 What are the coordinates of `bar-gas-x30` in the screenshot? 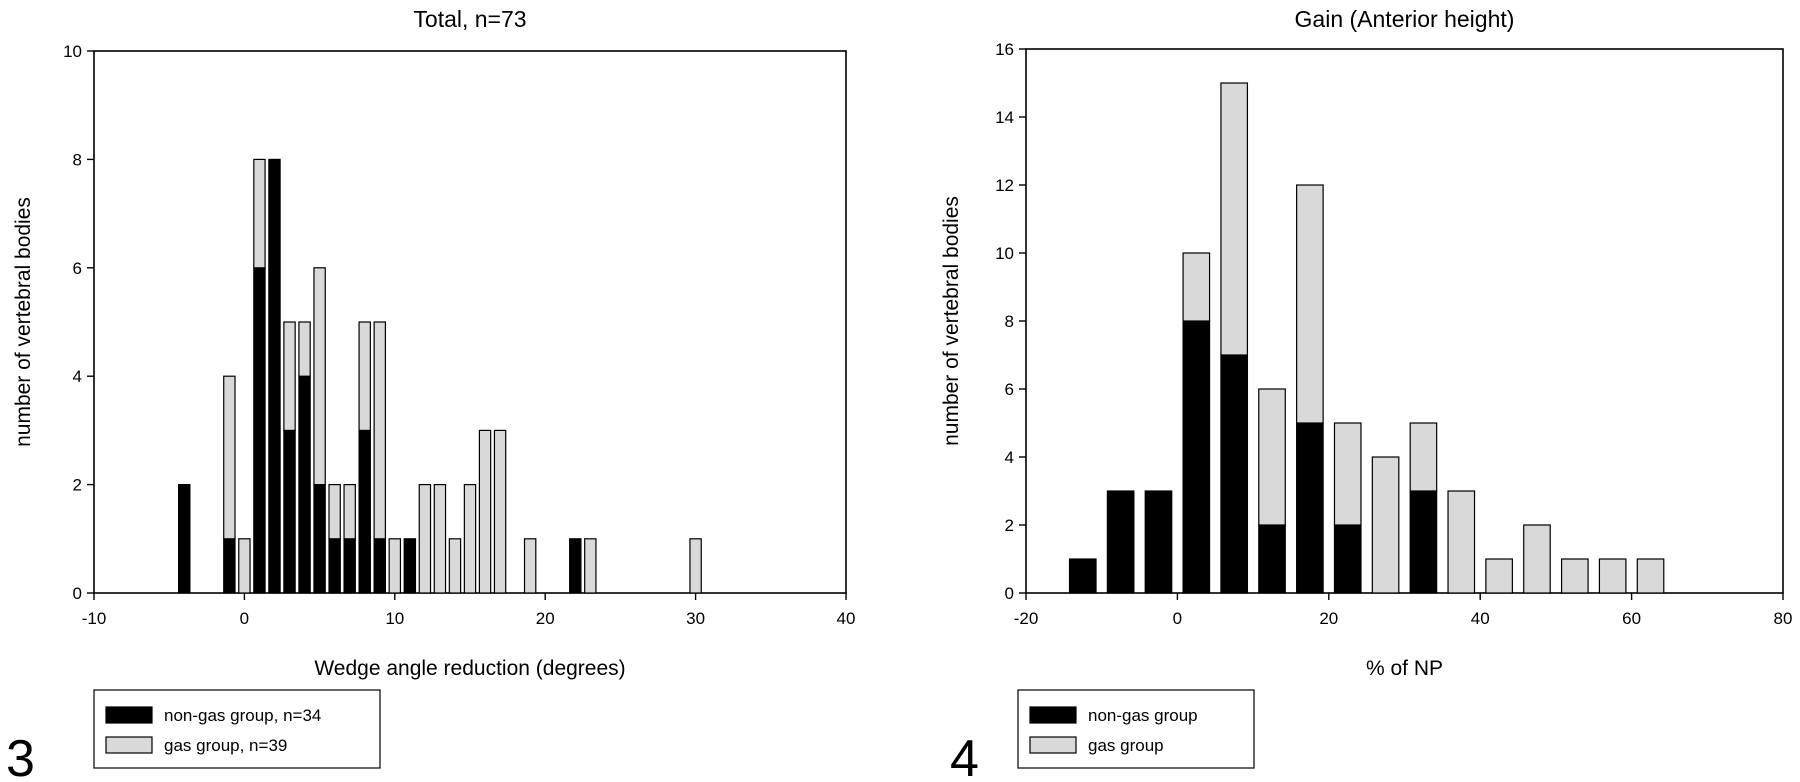 It's located at (695, 566).